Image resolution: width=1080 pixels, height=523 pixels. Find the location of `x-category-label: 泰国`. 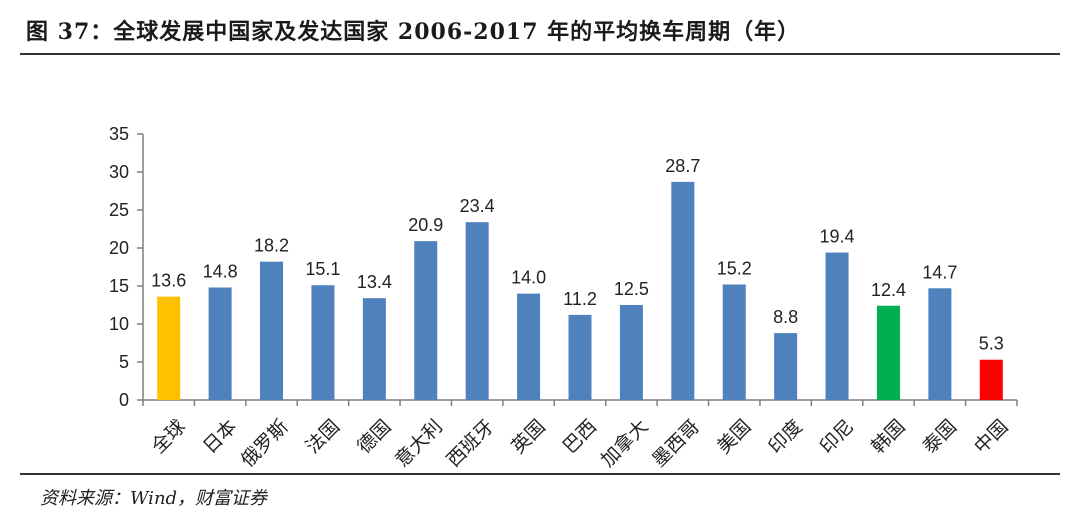

x-category-label: 泰国 is located at coordinates (940, 437).